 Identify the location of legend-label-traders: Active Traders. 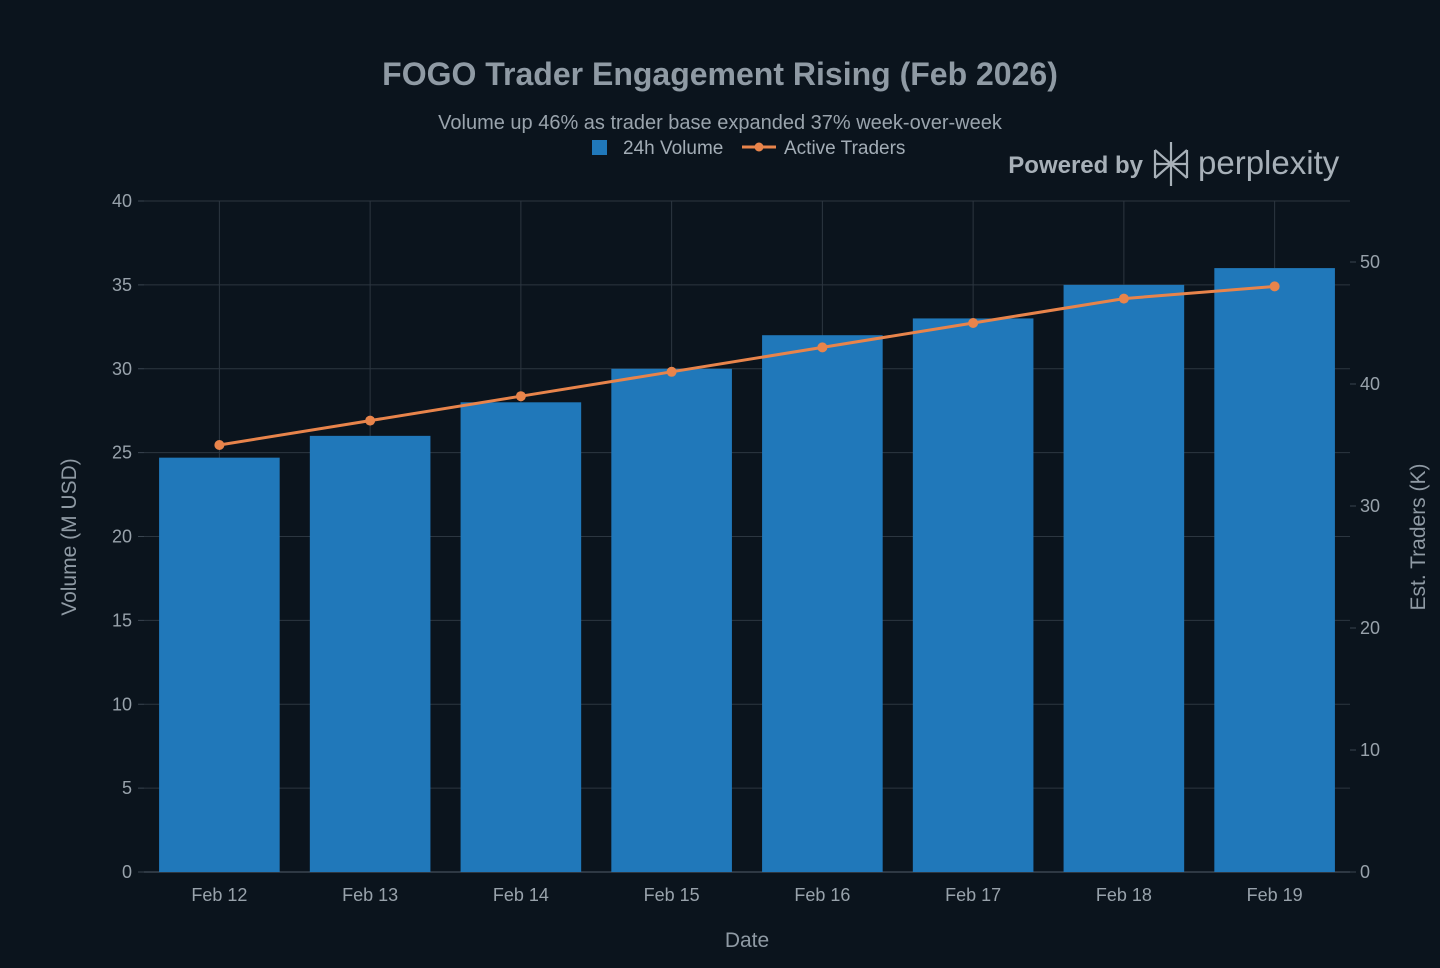
(844, 148).